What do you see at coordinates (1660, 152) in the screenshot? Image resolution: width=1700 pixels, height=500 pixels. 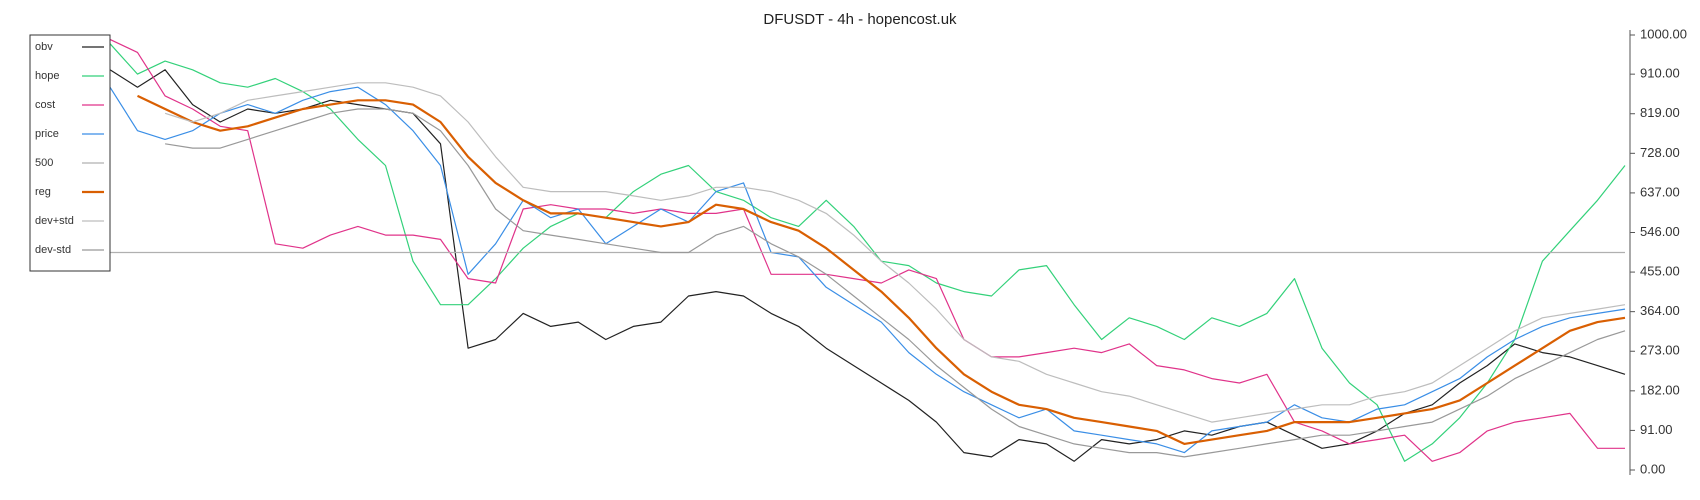 I see `y-tick-label: 728.00` at bounding box center [1660, 152].